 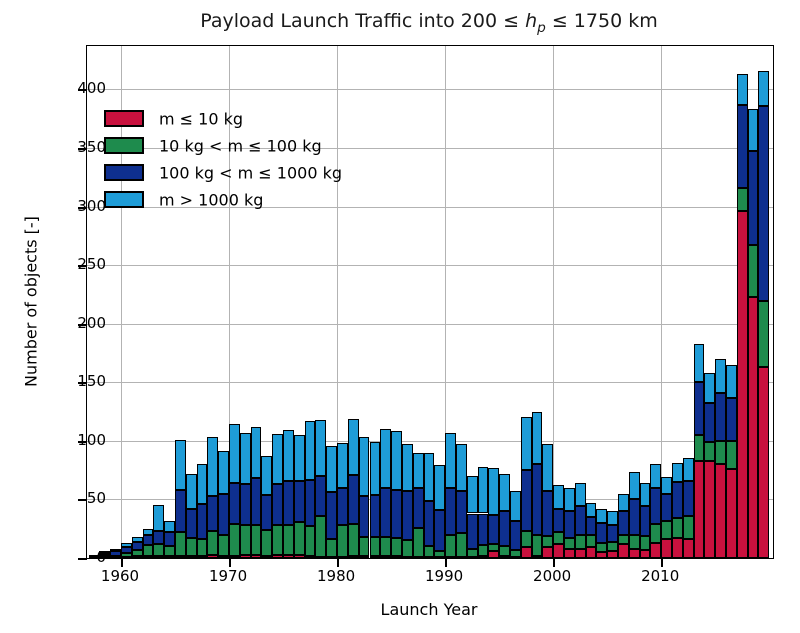 I want to click on x-tick-label: 1960, so click(x=120, y=576).